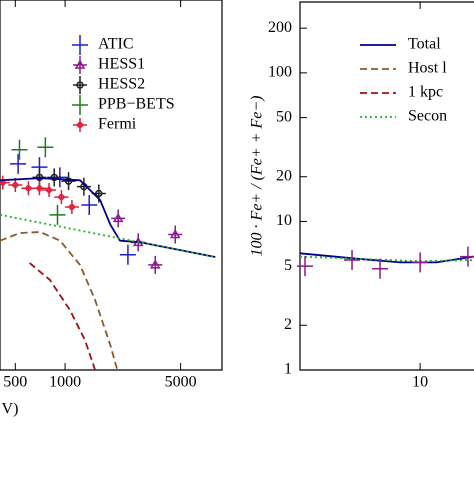  What do you see at coordinates (65, 382) in the screenshot?
I see `x-tick-label: 1000` at bounding box center [65, 382].